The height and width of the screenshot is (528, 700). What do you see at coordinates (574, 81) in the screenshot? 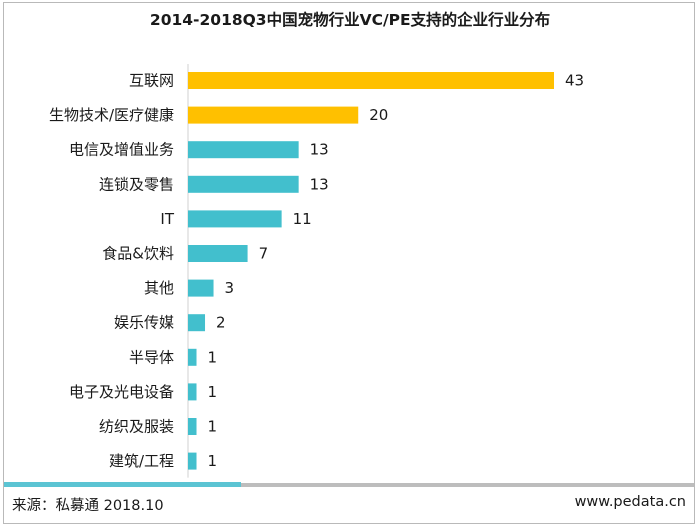
I see `value-label: 43` at bounding box center [574, 81].